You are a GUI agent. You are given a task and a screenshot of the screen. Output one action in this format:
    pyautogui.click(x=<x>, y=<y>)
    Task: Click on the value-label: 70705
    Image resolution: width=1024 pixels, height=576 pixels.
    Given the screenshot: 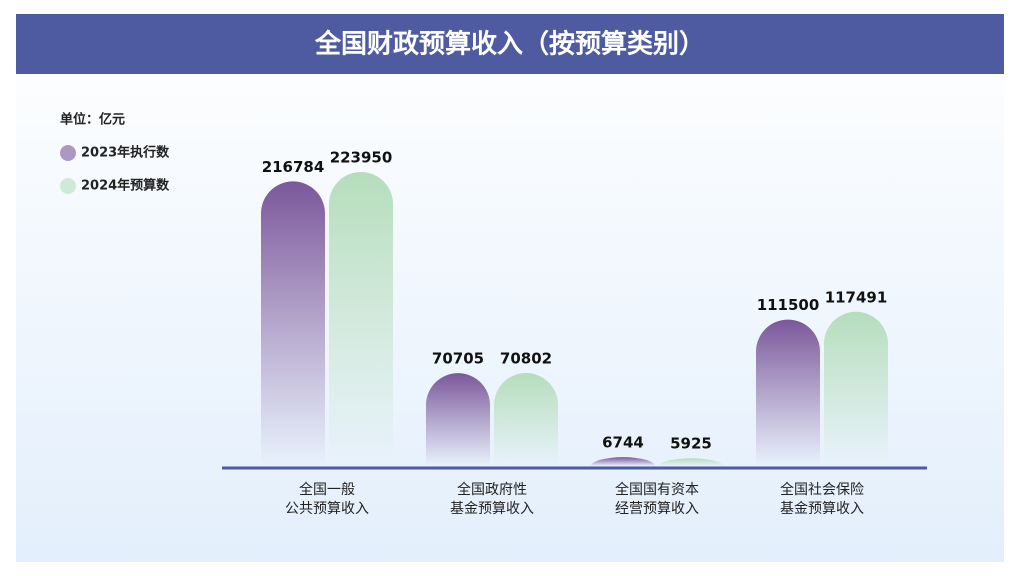 What is the action you would take?
    pyautogui.click(x=458, y=359)
    